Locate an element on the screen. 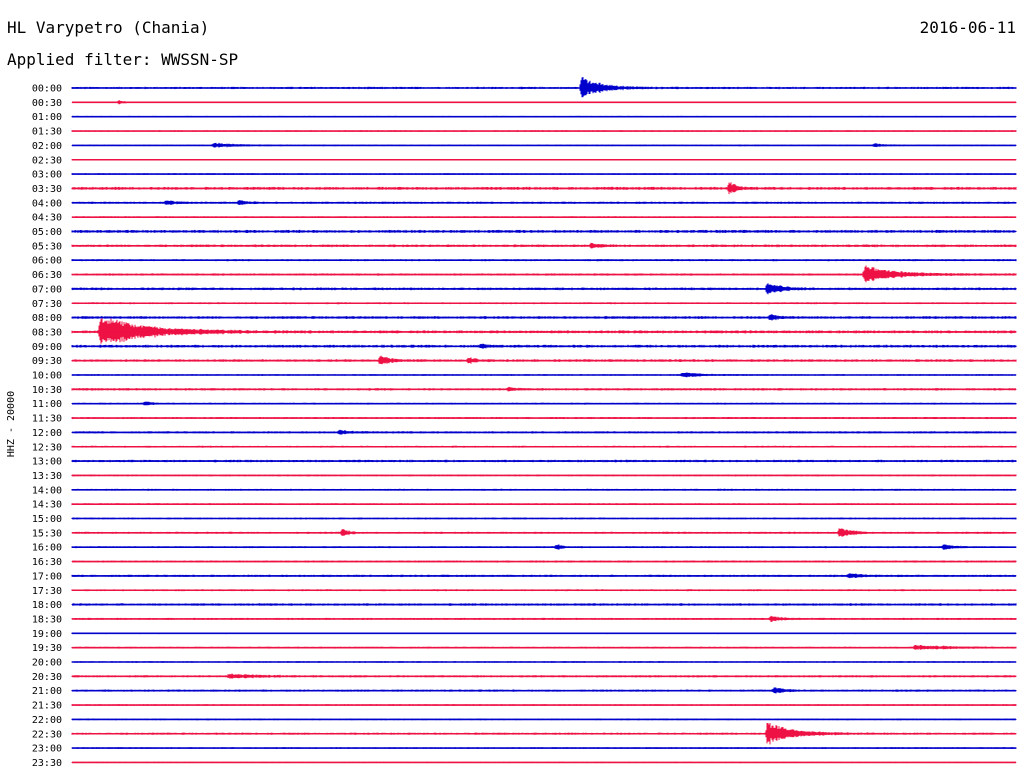 This screenshot has width=1024, height=780. time-tick-label: 15:00 is located at coordinates (47, 519).